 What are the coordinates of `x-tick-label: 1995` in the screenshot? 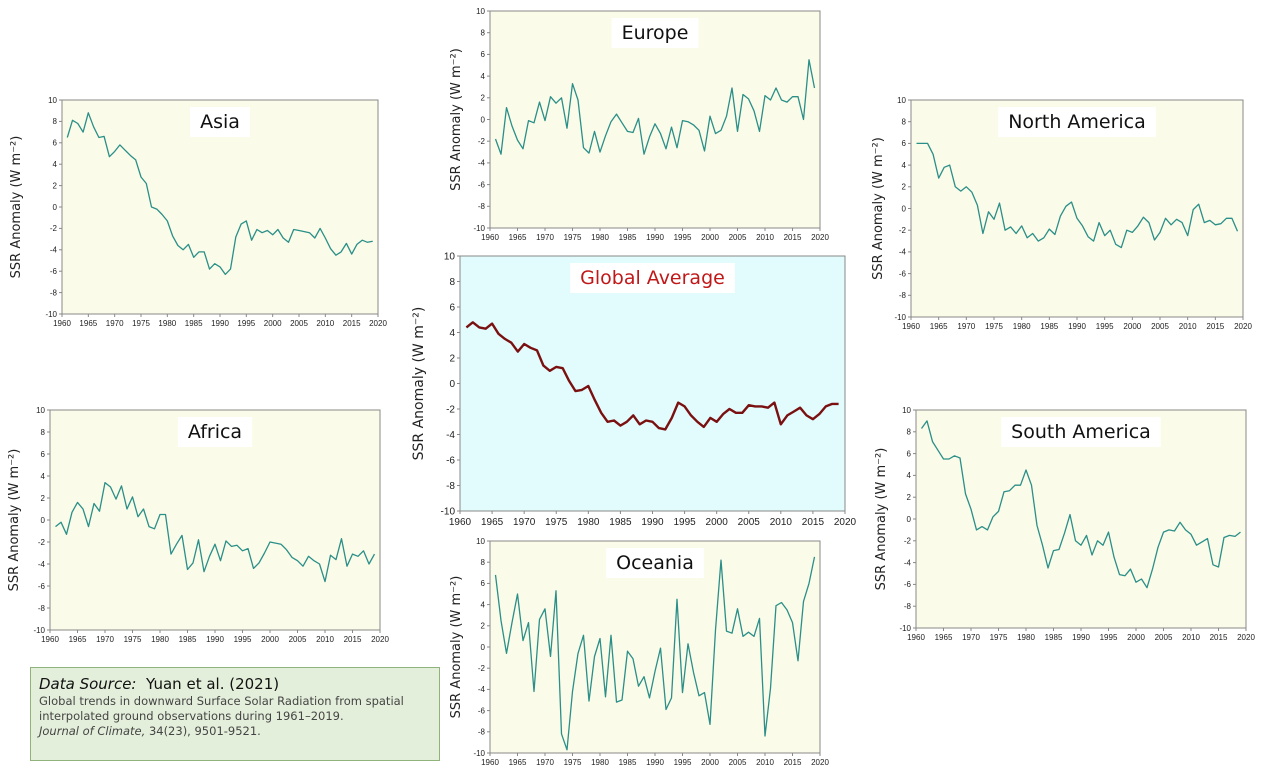 It's located at (683, 762).